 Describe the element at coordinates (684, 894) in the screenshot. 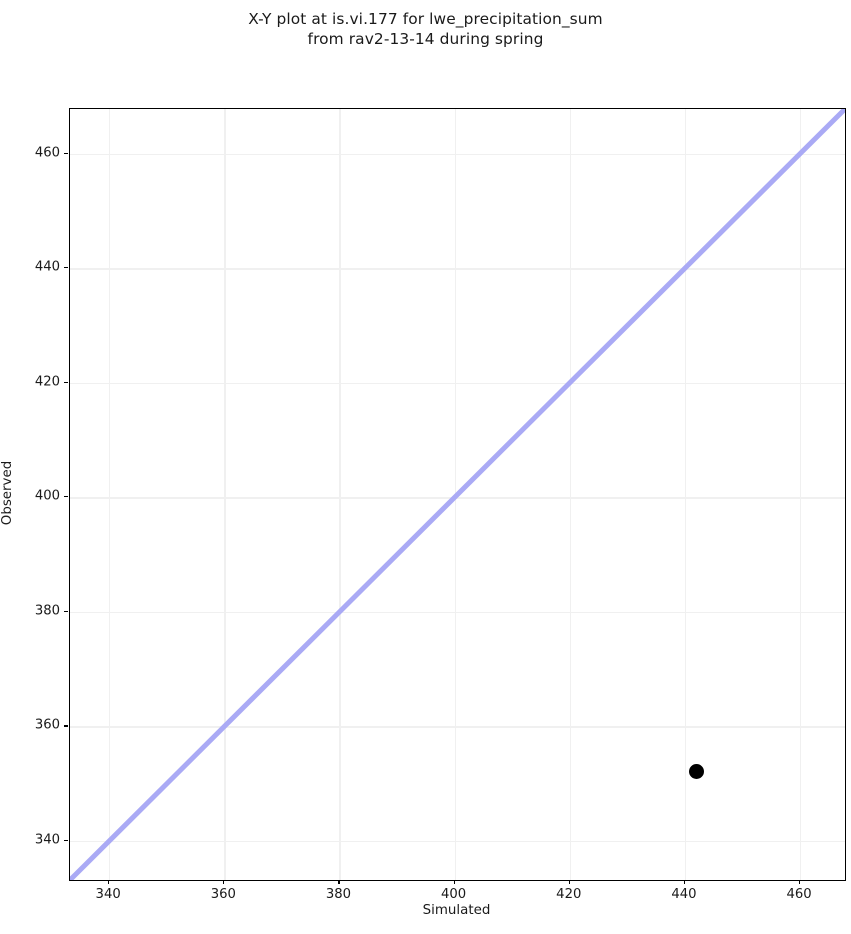

I see `x-tick-label: 440` at that location.